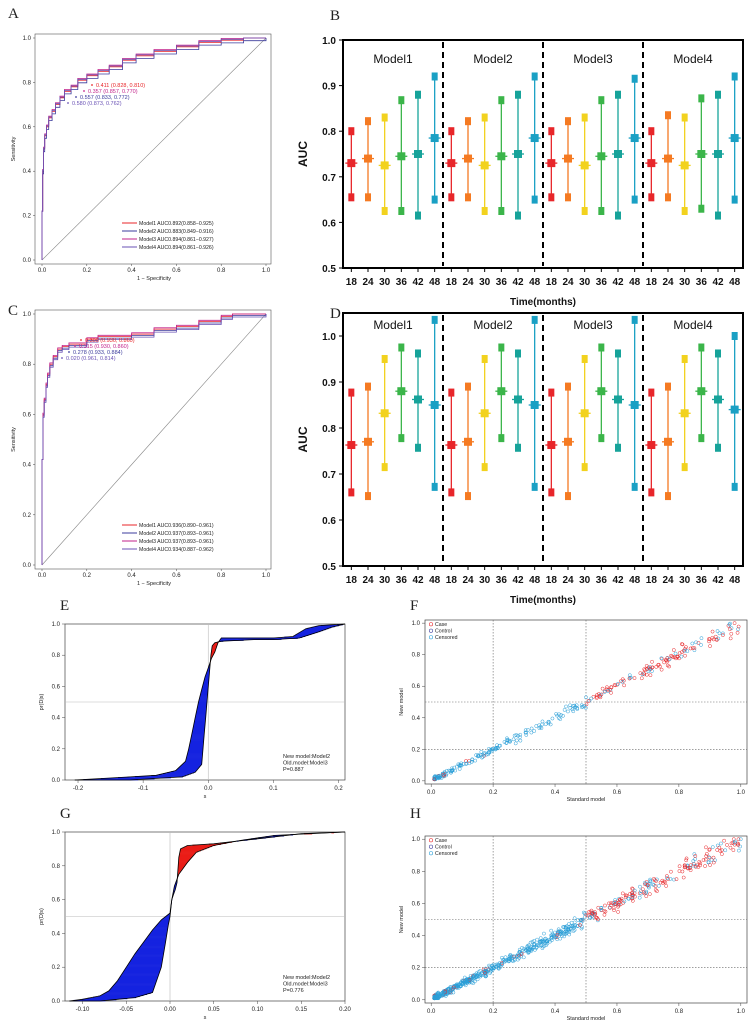 The width and height of the screenshot is (756, 1024). What do you see at coordinates (98, 353) in the screenshot?
I see `roc-cutoff-annotation: 0.278 (0.933, 0.884)` at bounding box center [98, 353].